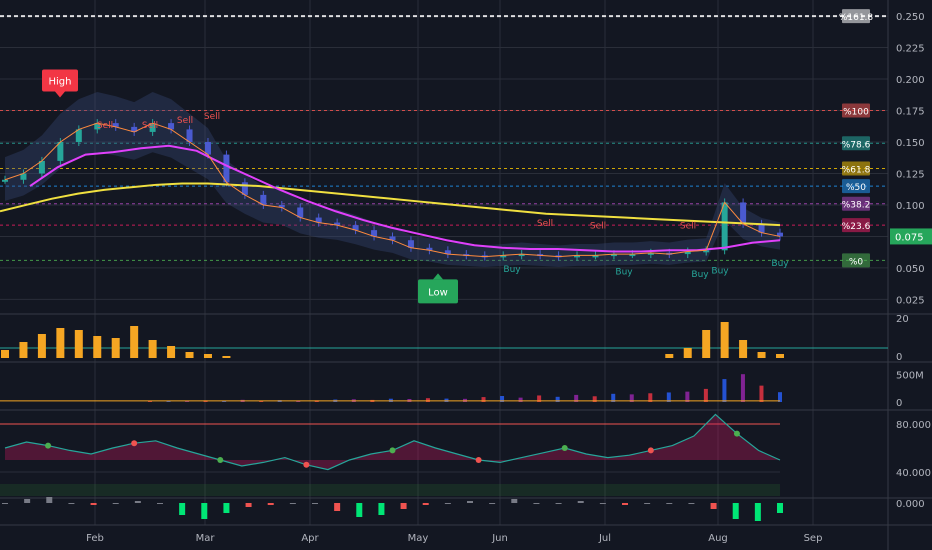  Describe the element at coordinates (604, 538) in the screenshot. I see `month-tick-label: Jul` at that location.